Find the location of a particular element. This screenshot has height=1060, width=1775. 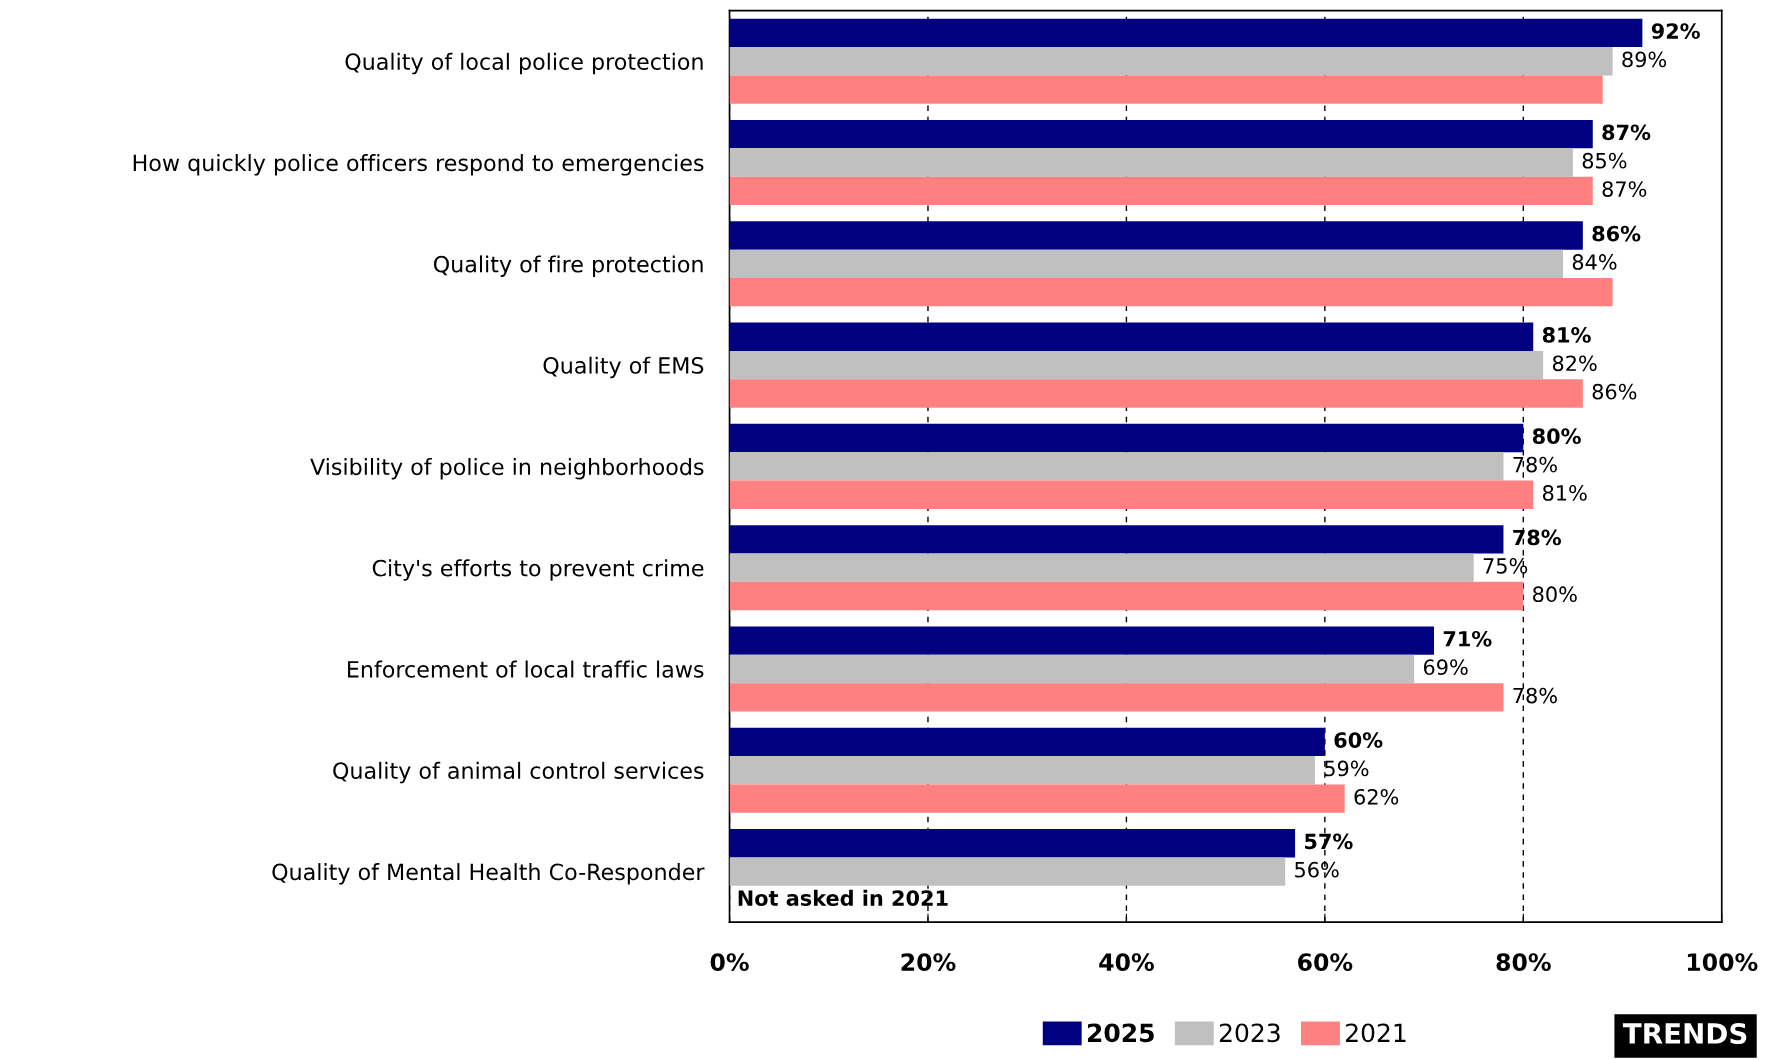

data-label: 84% is located at coordinates (1594, 262).